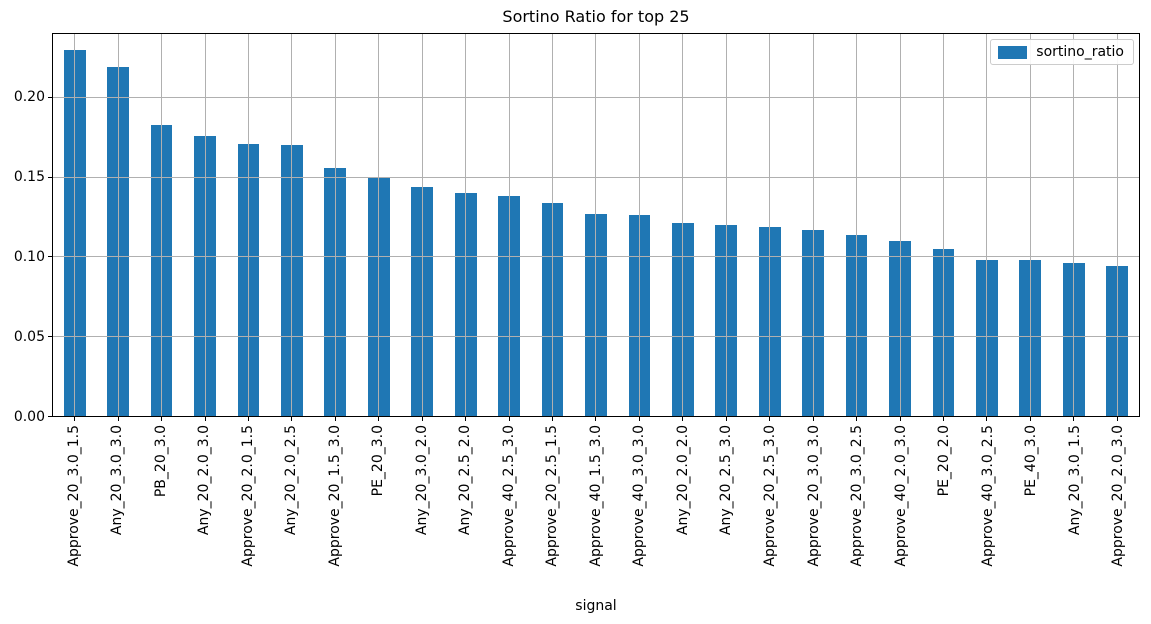 The height and width of the screenshot is (624, 1151). I want to click on x-tick-label-slot: Any_20_2.5_3.0, so click(727, 507).